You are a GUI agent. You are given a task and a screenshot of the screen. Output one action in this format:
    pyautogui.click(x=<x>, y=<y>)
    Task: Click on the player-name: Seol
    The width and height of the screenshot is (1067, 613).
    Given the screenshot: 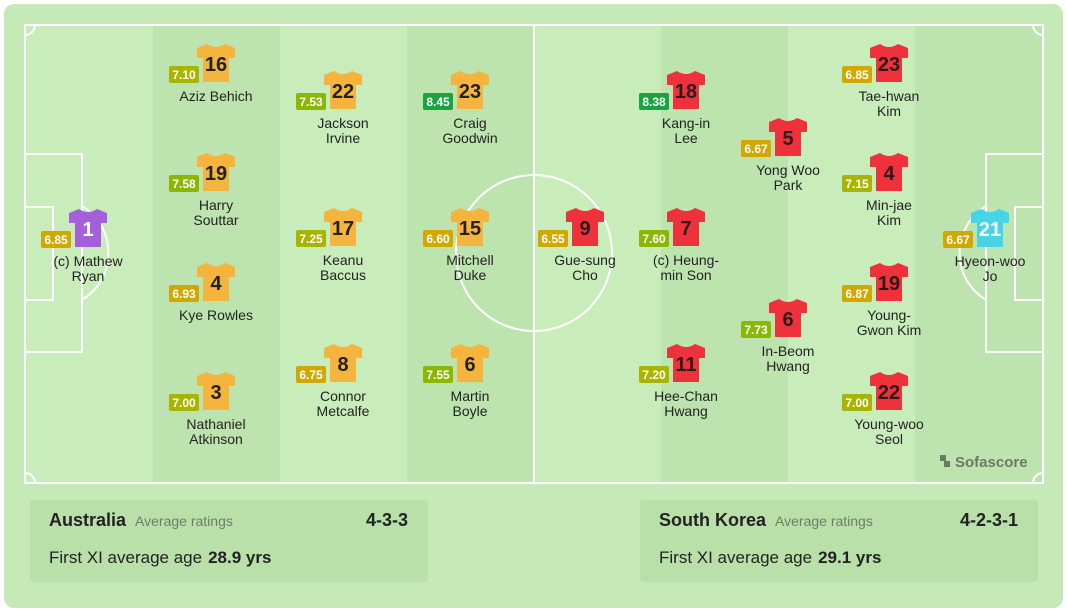 What is the action you would take?
    pyautogui.click(x=889, y=439)
    